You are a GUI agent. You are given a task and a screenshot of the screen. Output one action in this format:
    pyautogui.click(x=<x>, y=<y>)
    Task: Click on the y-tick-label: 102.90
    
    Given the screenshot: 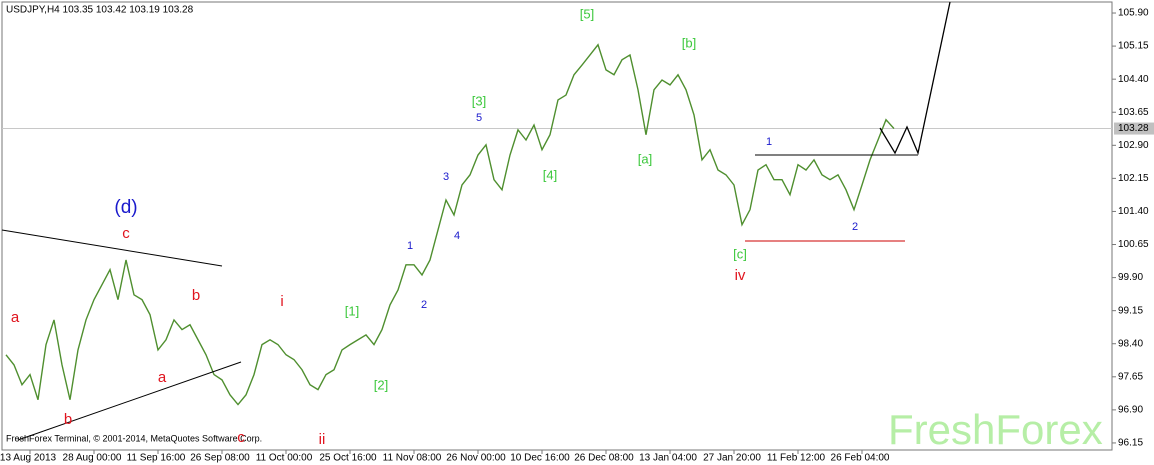 What is the action you would take?
    pyautogui.click(x=1133, y=145)
    